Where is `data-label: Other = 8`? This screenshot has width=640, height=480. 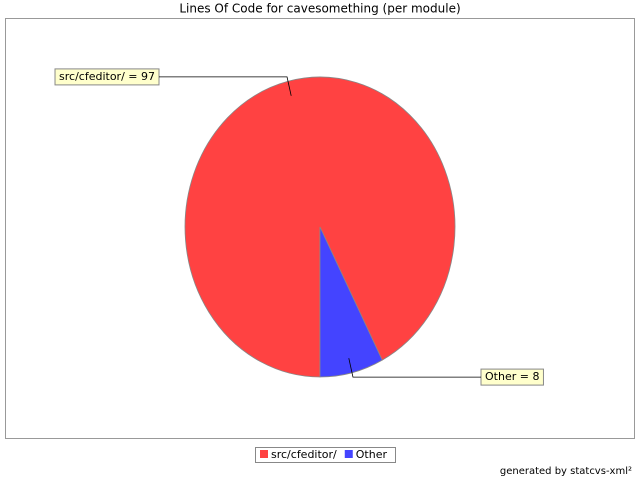
data-label: Other = 8 is located at coordinates (512, 376).